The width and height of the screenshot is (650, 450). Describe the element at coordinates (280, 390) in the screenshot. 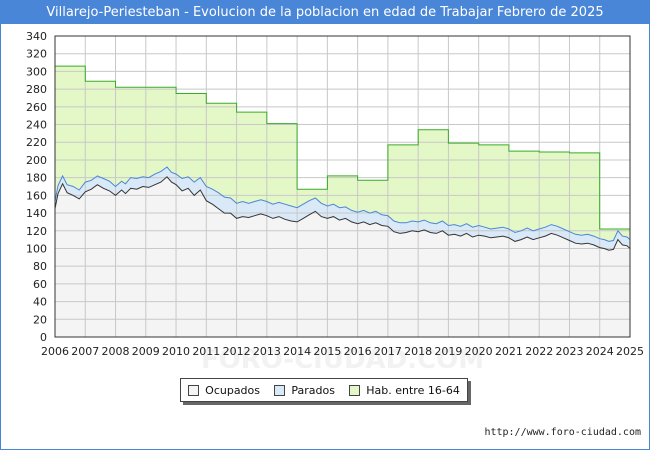

I see `legend-swatch-parados` at that location.